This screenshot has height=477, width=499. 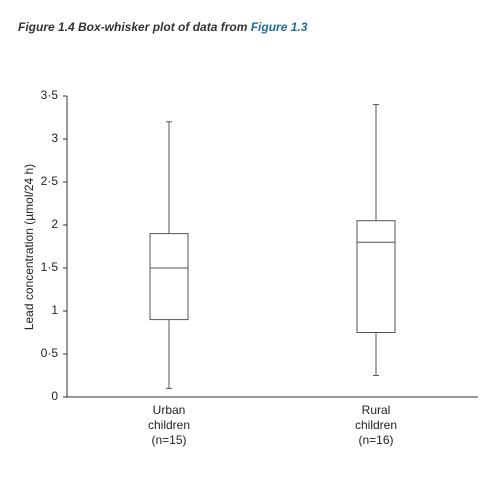 What do you see at coordinates (54, 224) in the screenshot?
I see `y-tick-label: 2` at bounding box center [54, 224].